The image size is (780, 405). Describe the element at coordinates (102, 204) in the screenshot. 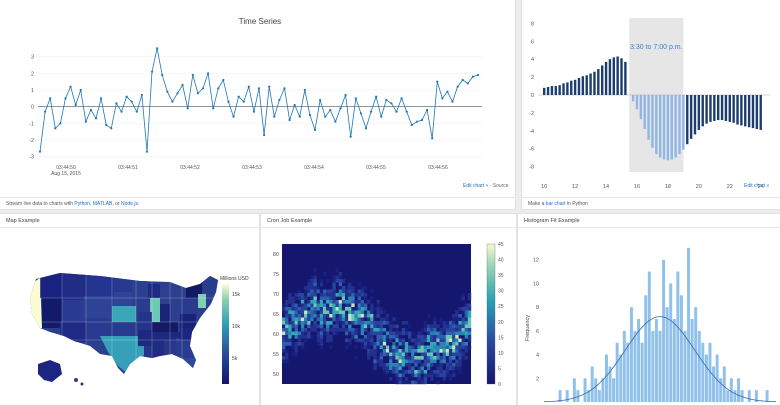

I see `matlab-link: MATLAB` at that location.